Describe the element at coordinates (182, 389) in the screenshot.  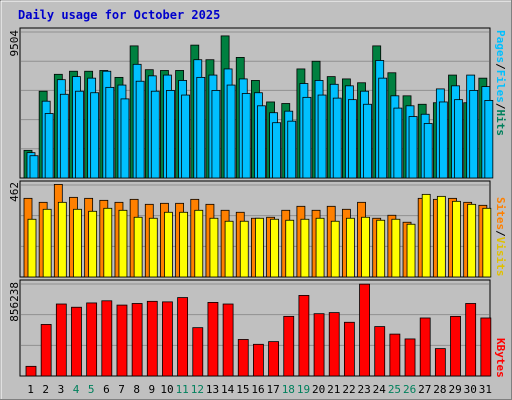
I see `day-label-11: 11` at that location.